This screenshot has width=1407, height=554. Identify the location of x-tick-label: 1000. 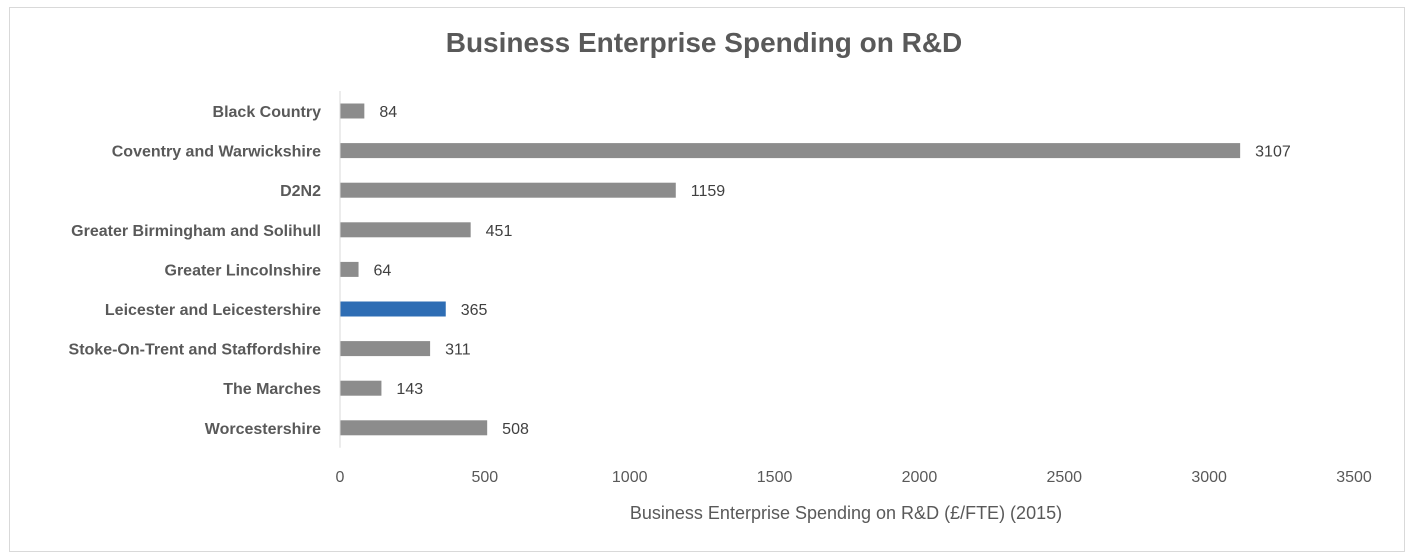
(630, 477).